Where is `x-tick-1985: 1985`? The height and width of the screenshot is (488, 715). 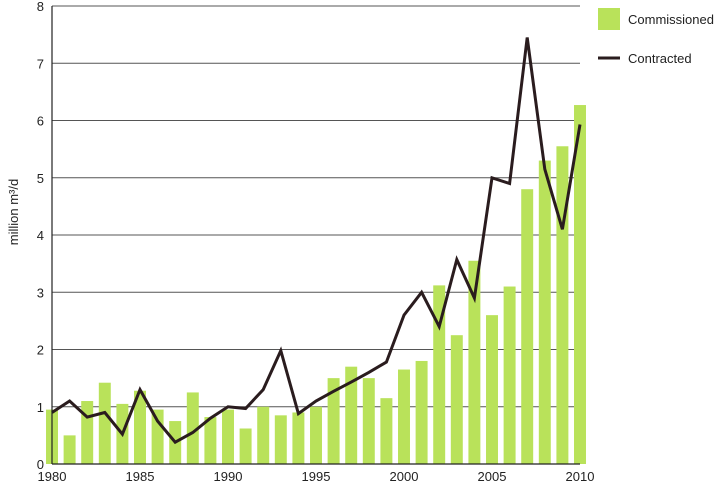
x-tick-1985: 1985 is located at coordinates (140, 476).